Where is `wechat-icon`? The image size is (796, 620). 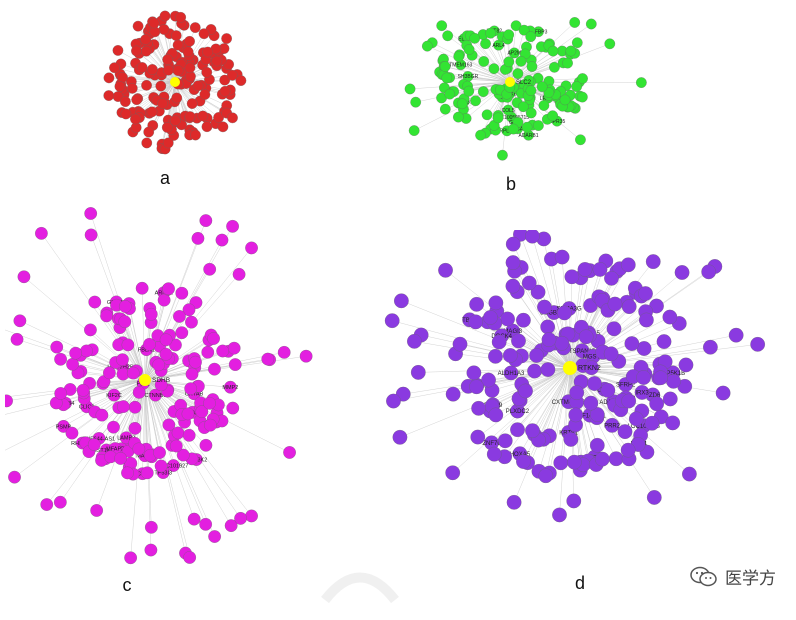 wechat-icon is located at coordinates (704, 577).